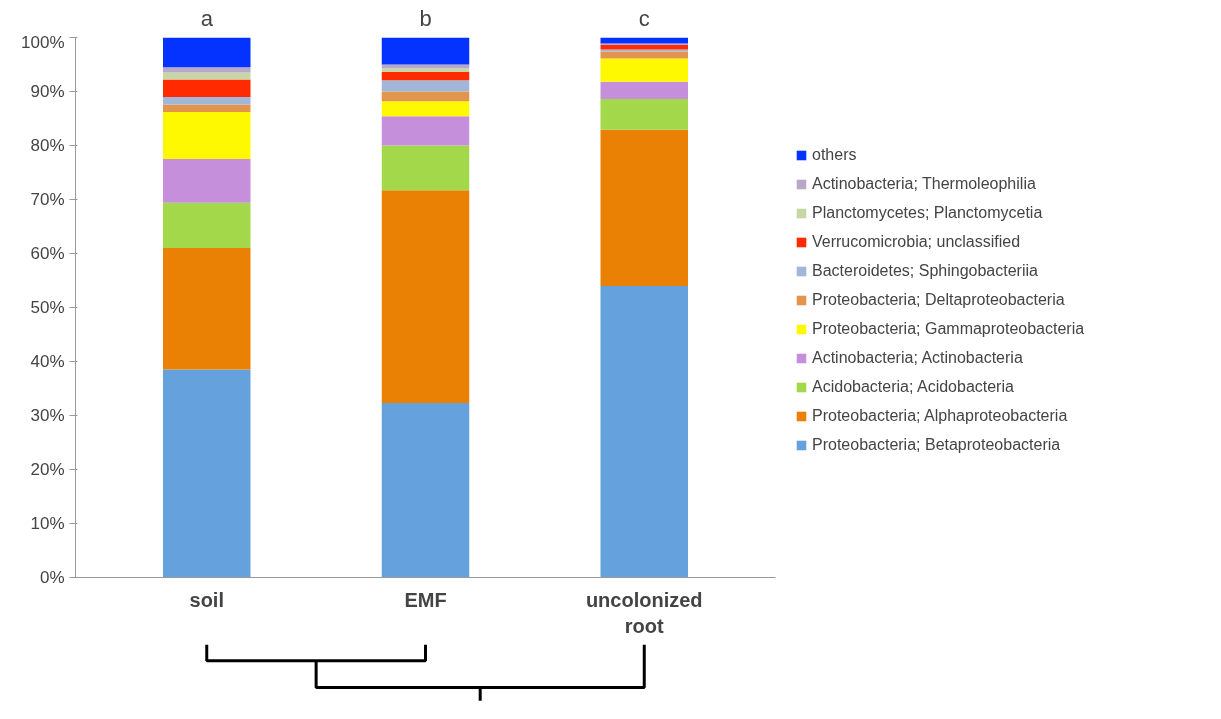 This screenshot has height=719, width=1221. What do you see at coordinates (47, 415) in the screenshot?
I see `y-tick-label: 30%` at bounding box center [47, 415].